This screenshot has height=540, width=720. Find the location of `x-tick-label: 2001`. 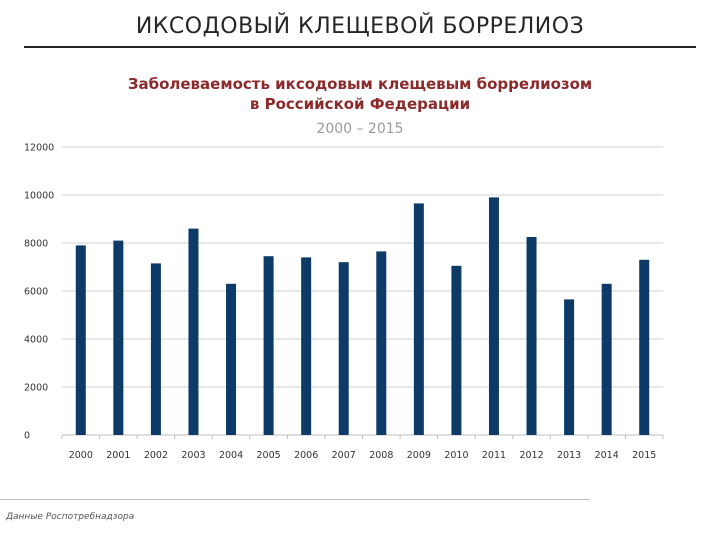

x-tick-label: 2001 is located at coordinates (118, 455).